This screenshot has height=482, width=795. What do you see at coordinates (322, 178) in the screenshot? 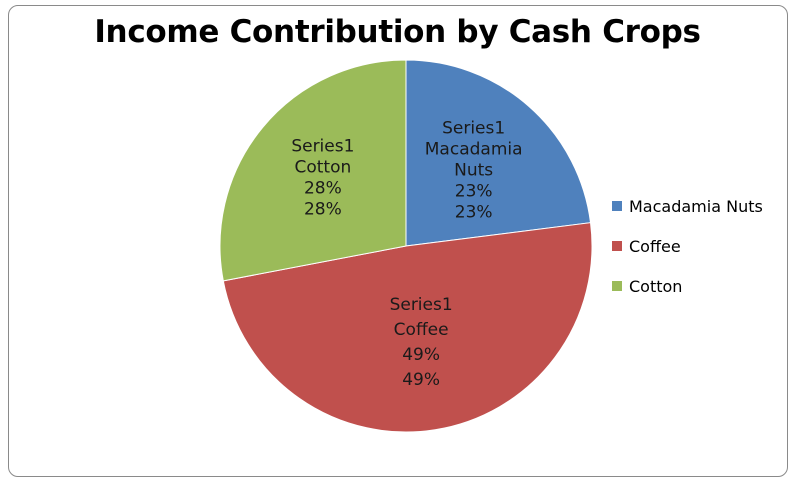
I see `data-label-cotton: Series1 Cotton 28% 28%` at bounding box center [322, 178].